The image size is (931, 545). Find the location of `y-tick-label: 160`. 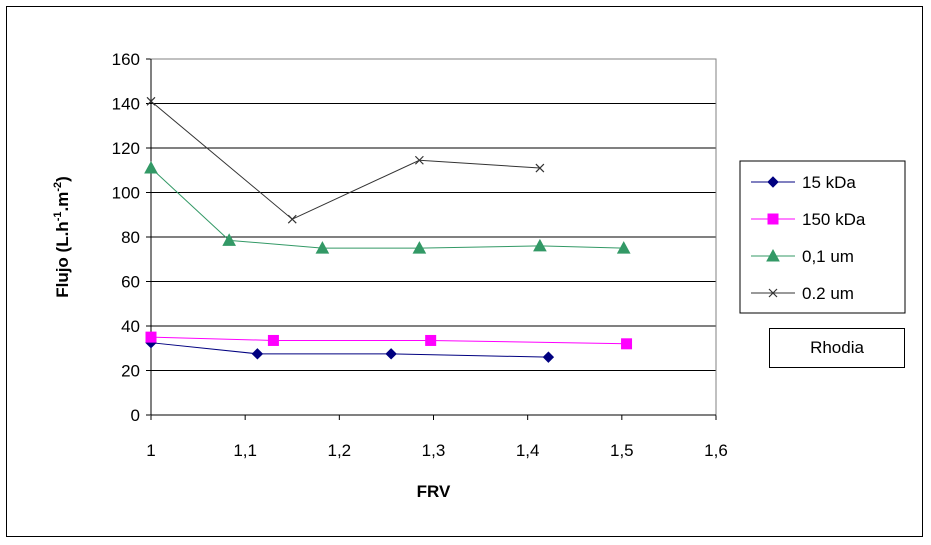

y-tick-label: 160 is located at coordinates (126, 59).